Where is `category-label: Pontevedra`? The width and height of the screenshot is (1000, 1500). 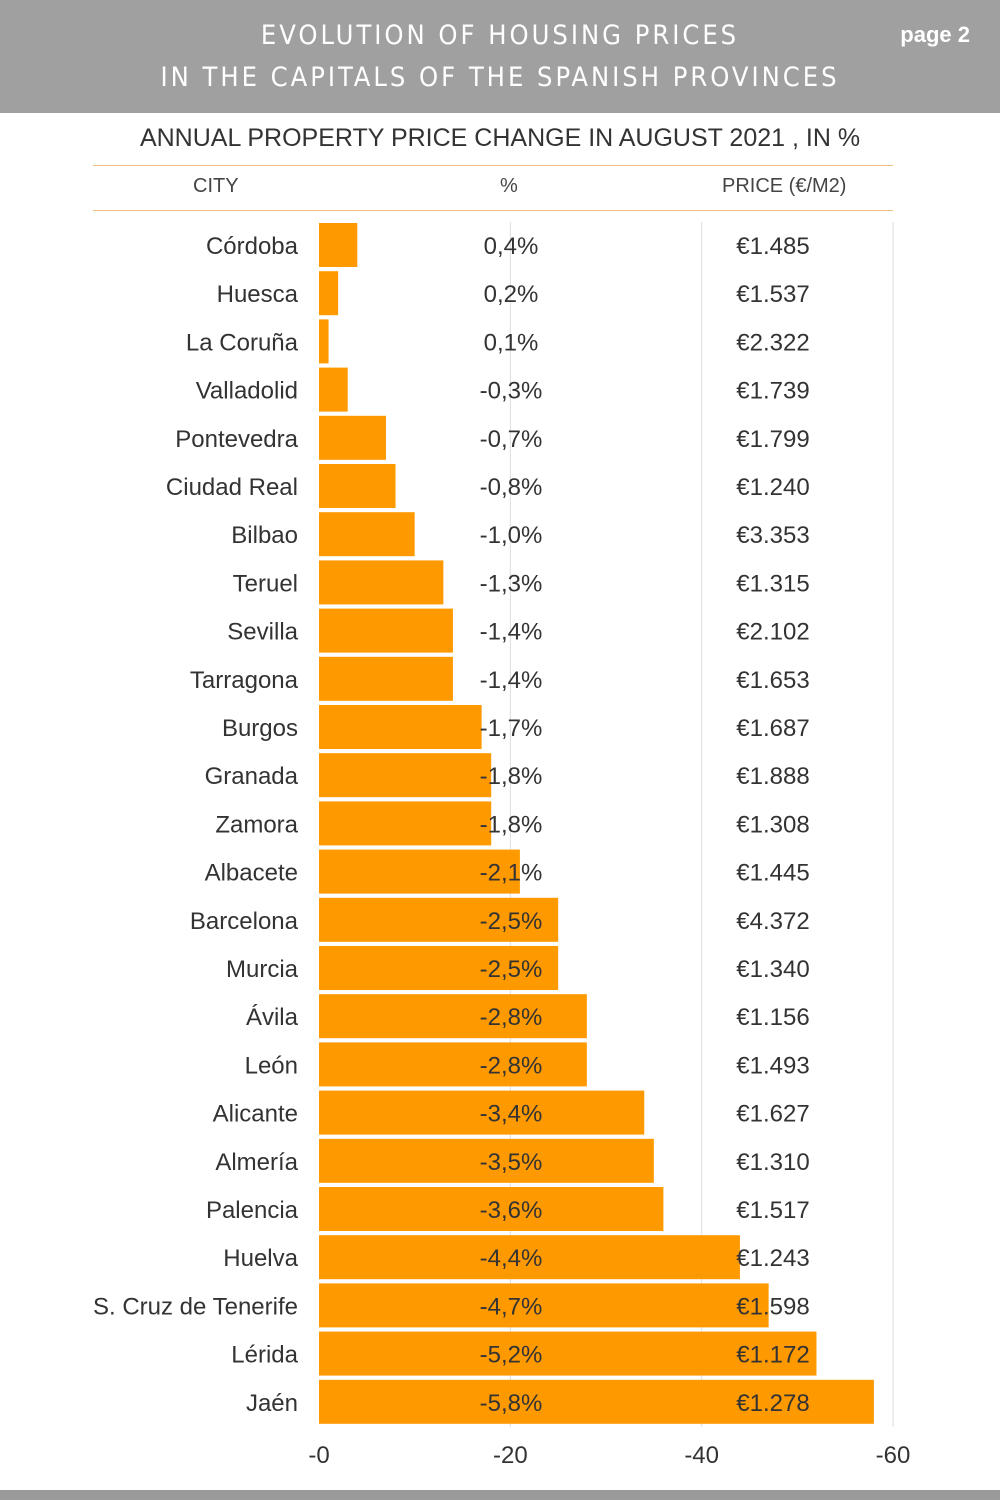 category-label: Pontevedra is located at coordinates (236, 439).